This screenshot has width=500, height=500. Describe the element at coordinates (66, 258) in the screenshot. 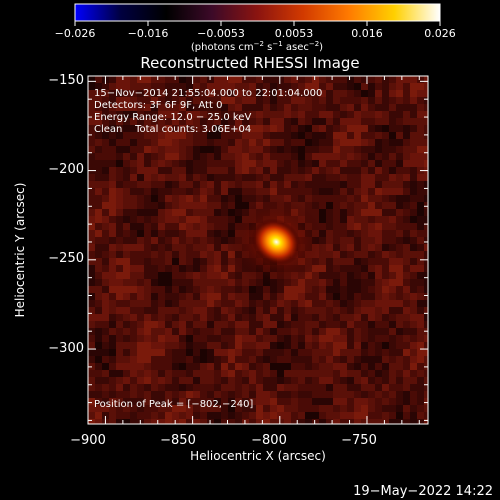

I see `y-tick-label: −250` at that location.